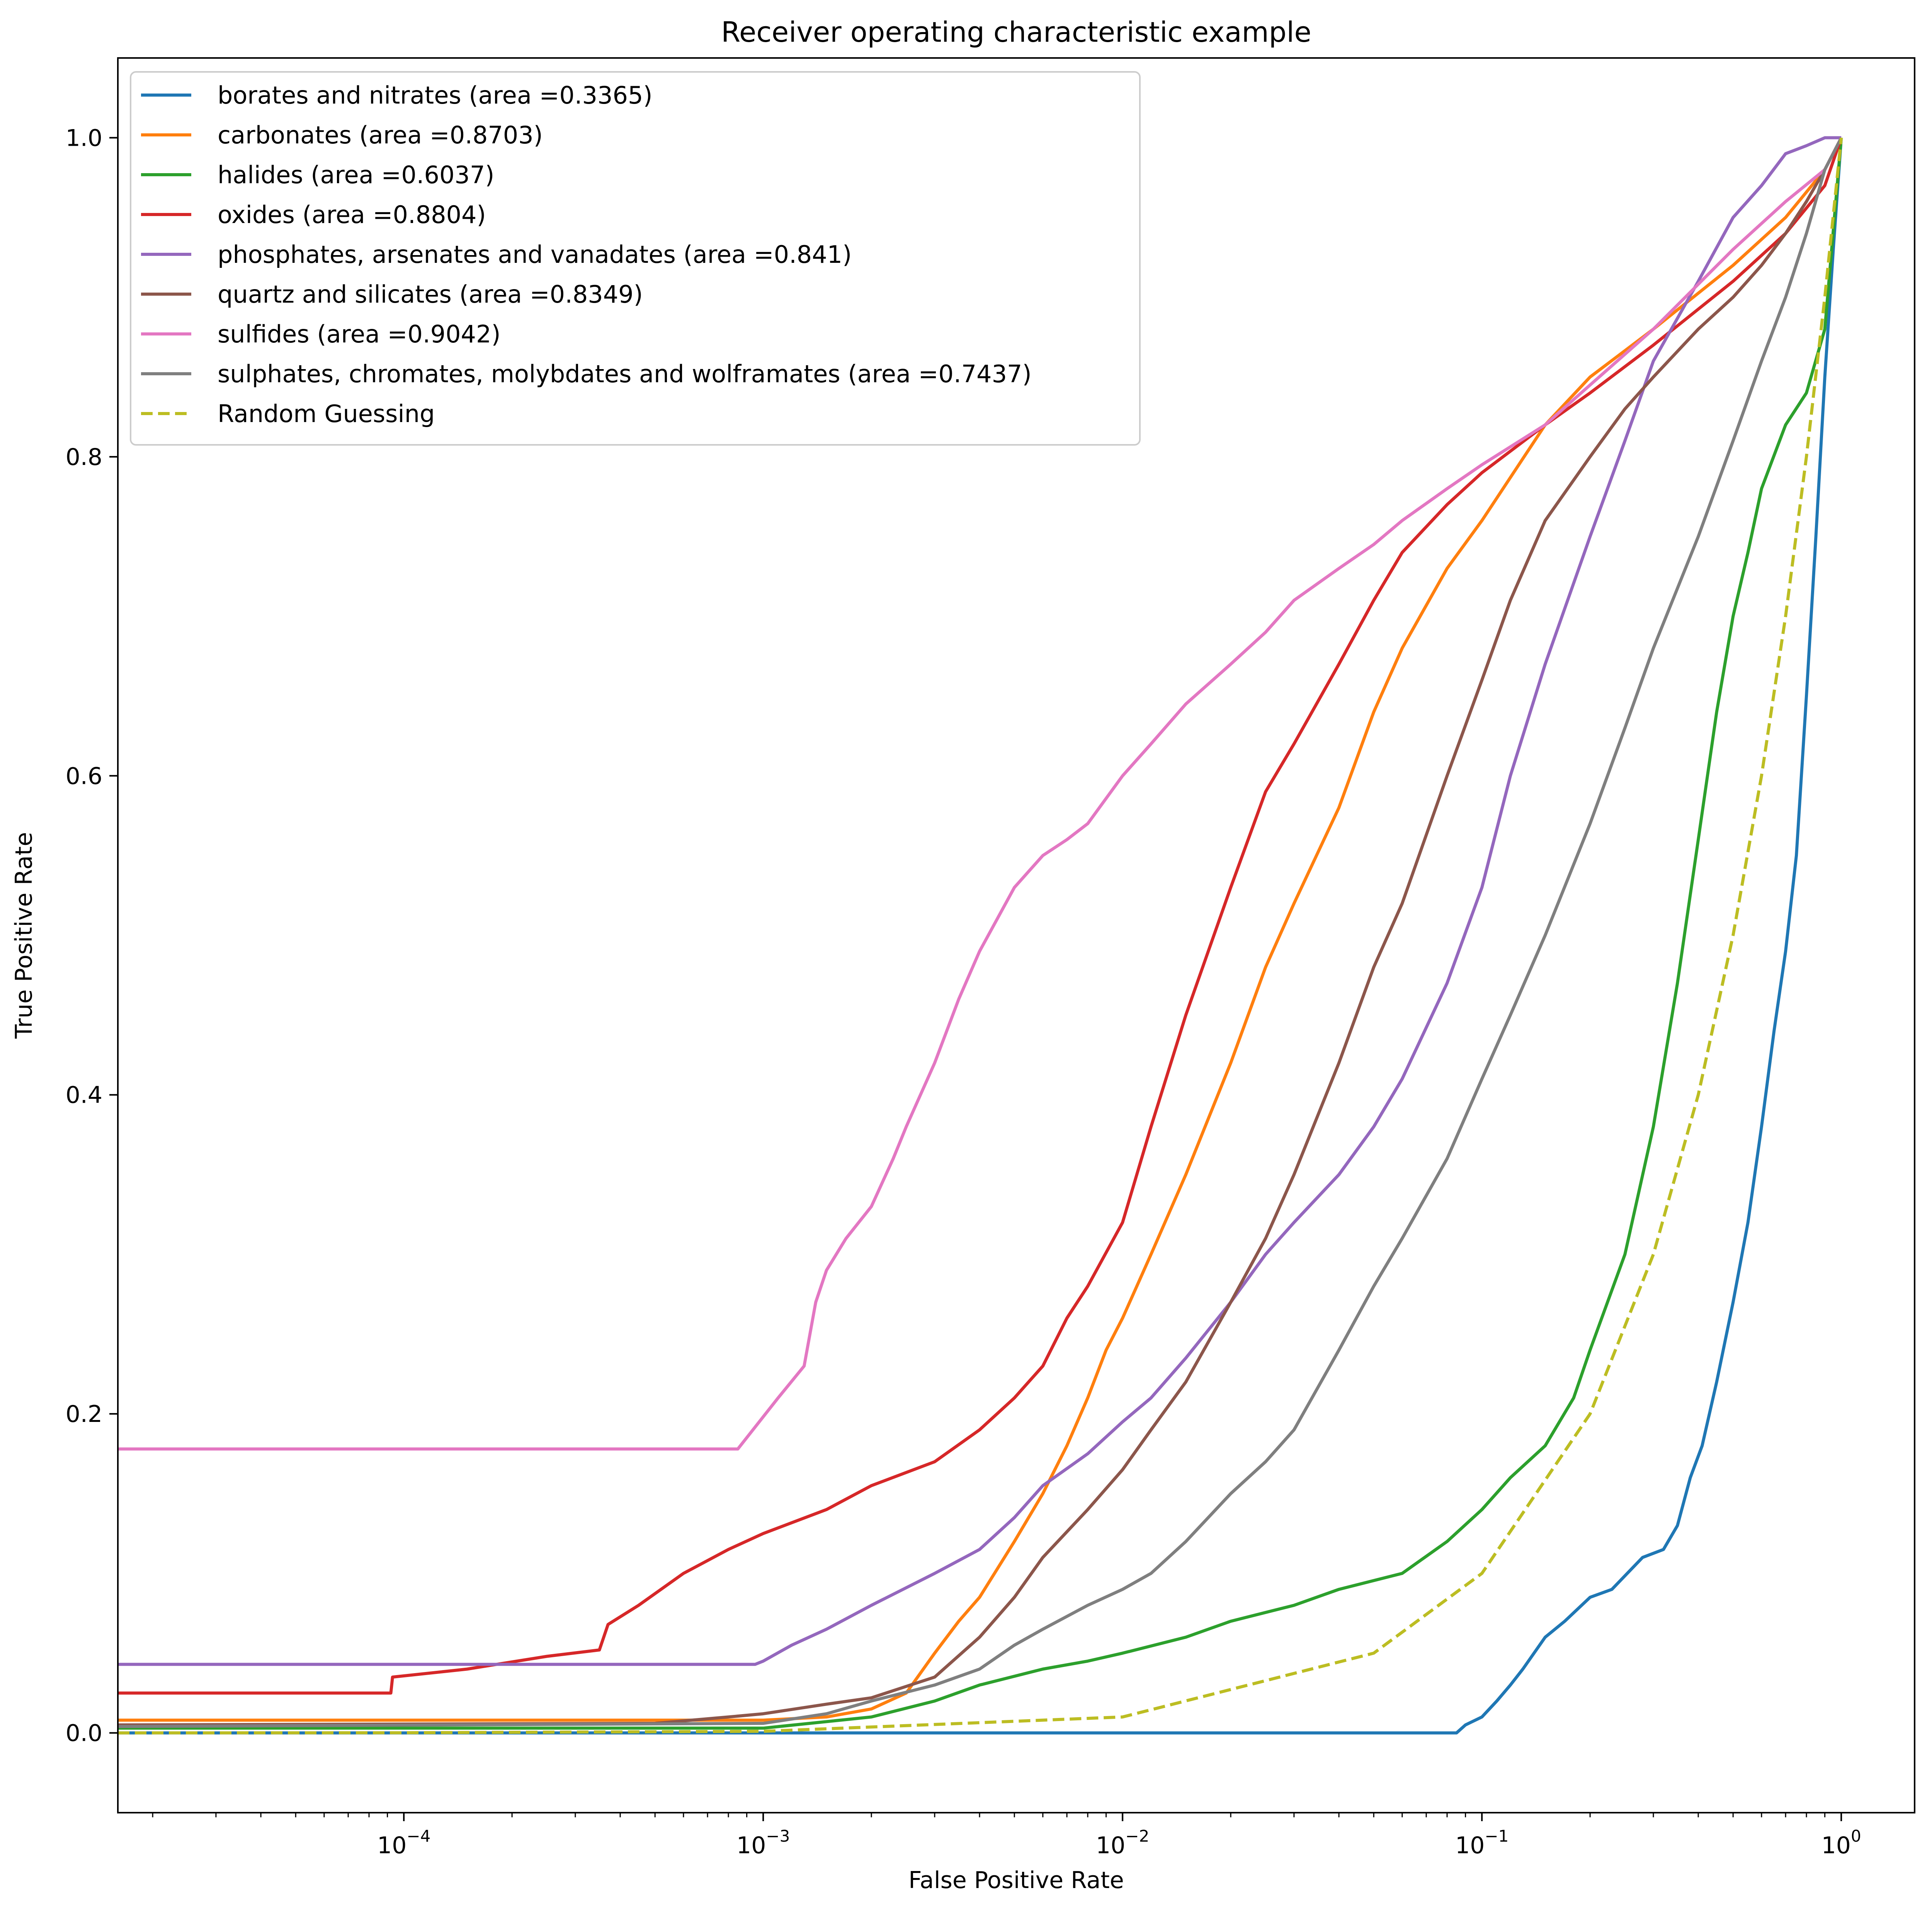 This screenshot has width=1932, height=1912. I want to click on legend-label: quartz and silicates (area =0.8349), so click(431, 294).